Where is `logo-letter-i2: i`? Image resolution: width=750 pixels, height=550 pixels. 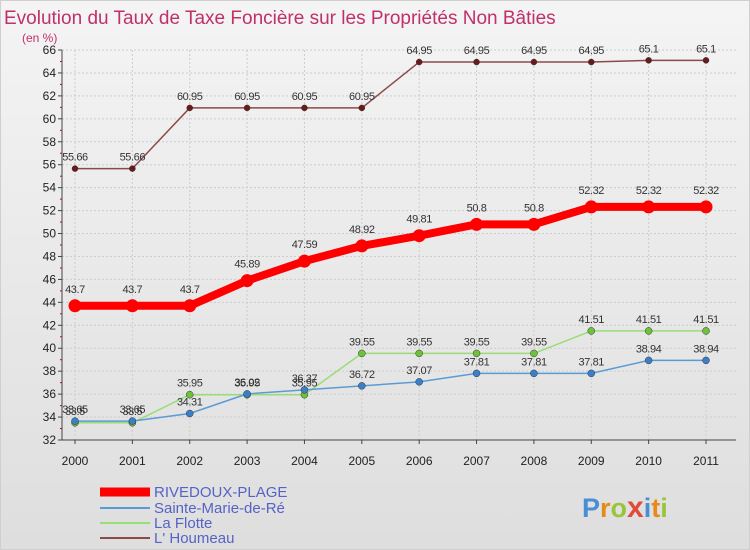 logo-letter-i2: i is located at coordinates (664, 508).